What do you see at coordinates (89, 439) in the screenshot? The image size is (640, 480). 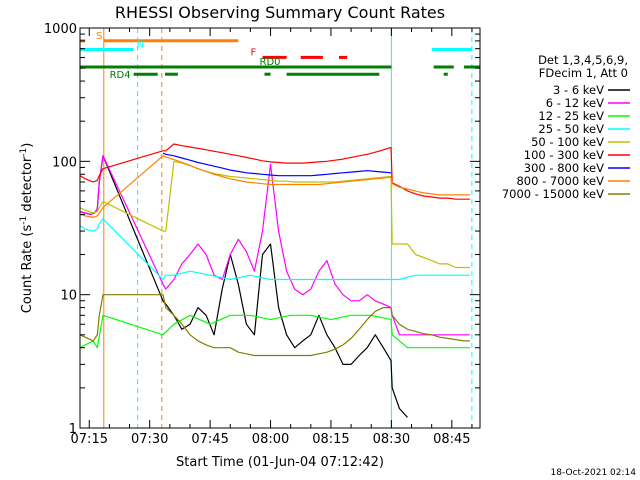 I see `x-tick-label: 07:15` at bounding box center [89, 439].